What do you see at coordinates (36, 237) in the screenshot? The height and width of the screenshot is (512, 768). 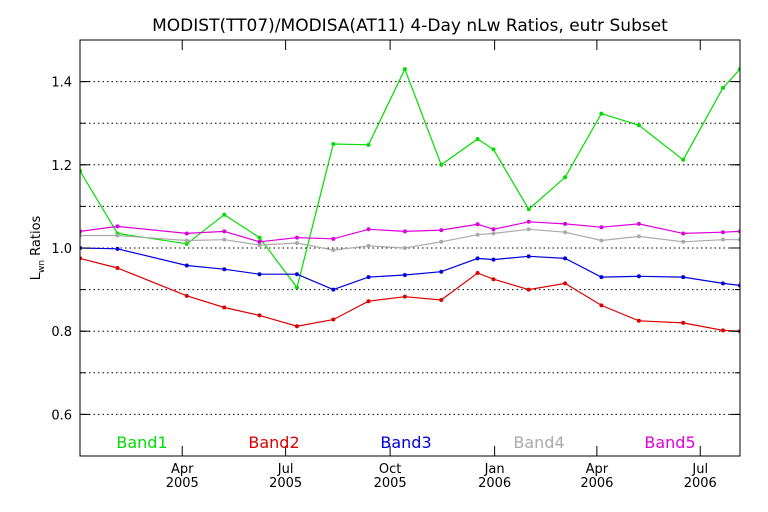 I see `y-axis-label-rest: Ratios` at bounding box center [36, 237].